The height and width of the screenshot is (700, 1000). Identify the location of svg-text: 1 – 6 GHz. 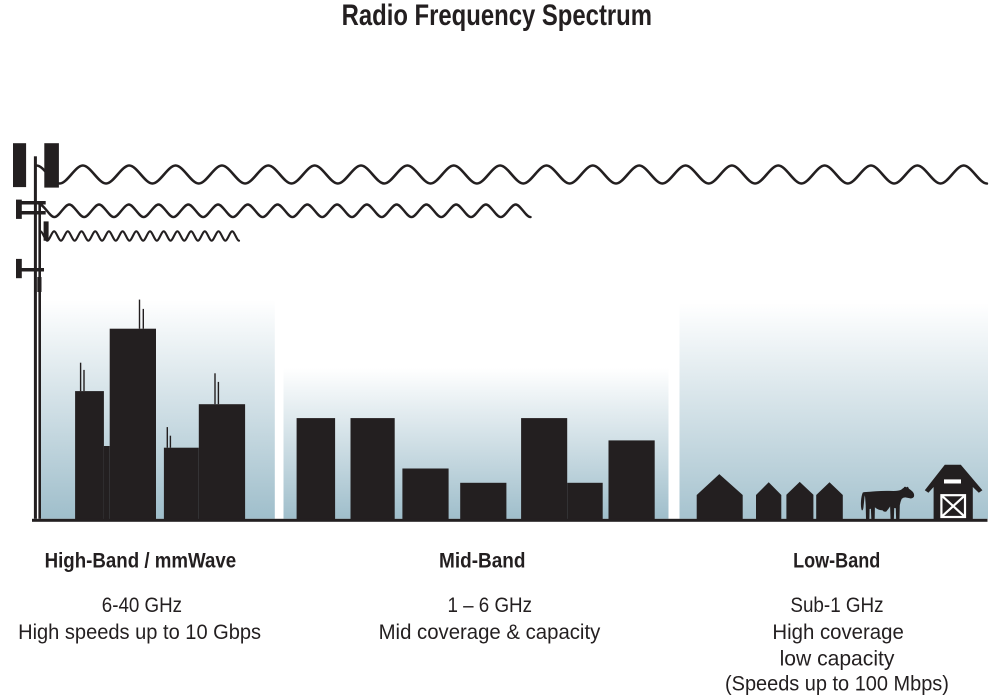
(490, 605).